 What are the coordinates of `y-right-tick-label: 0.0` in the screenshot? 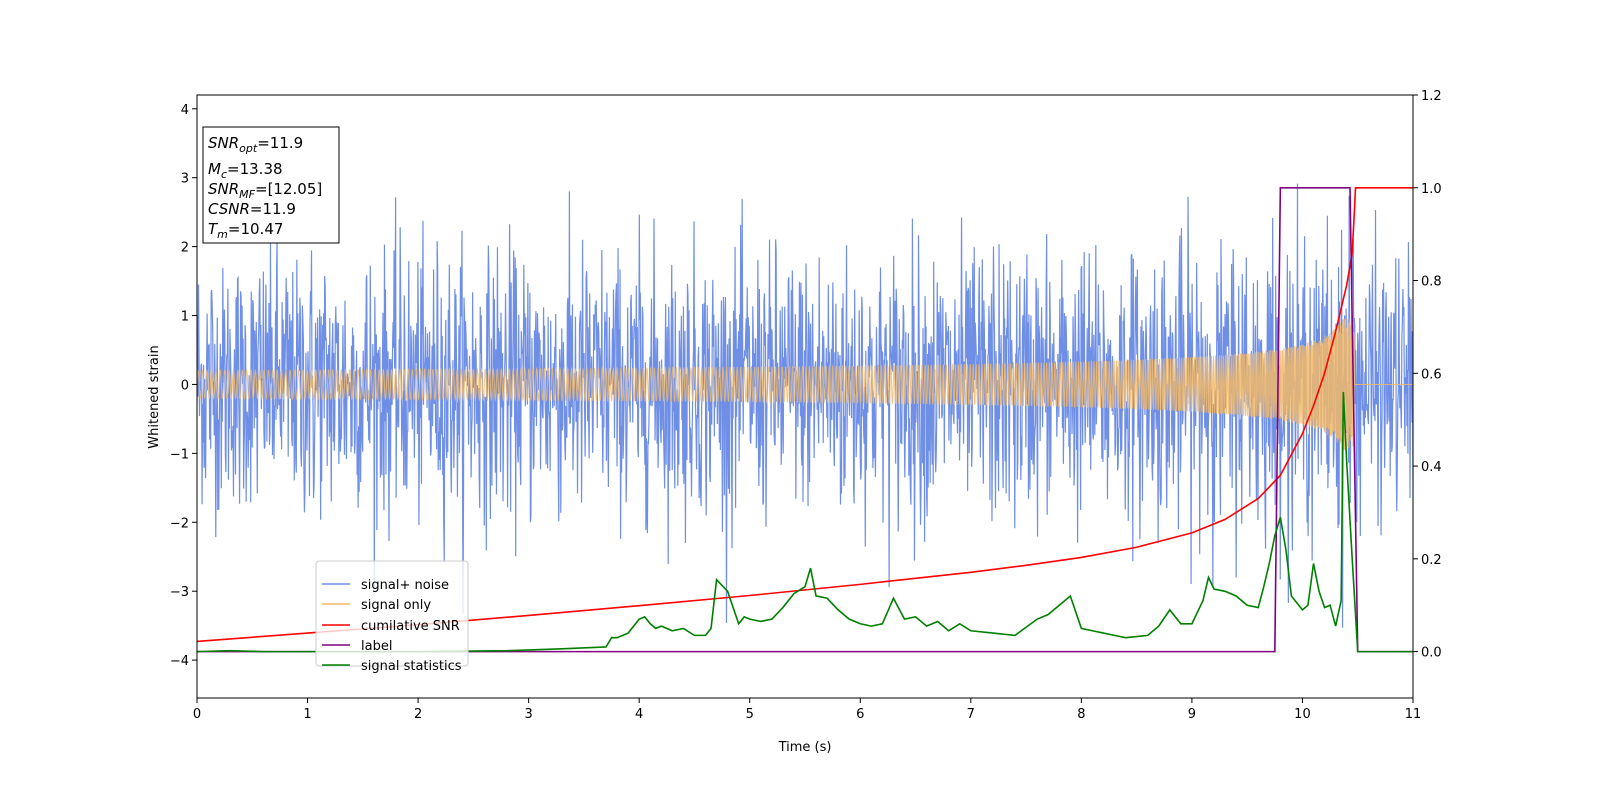 It's located at (1431, 653).